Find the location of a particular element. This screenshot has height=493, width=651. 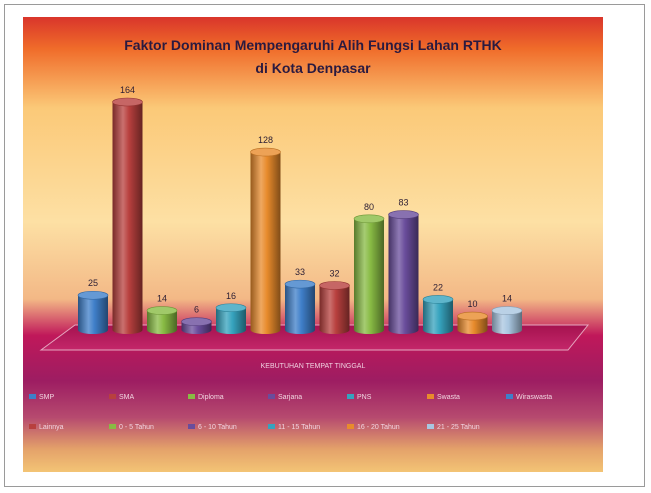

legend-item: Sarjana is located at coordinates (285, 397).